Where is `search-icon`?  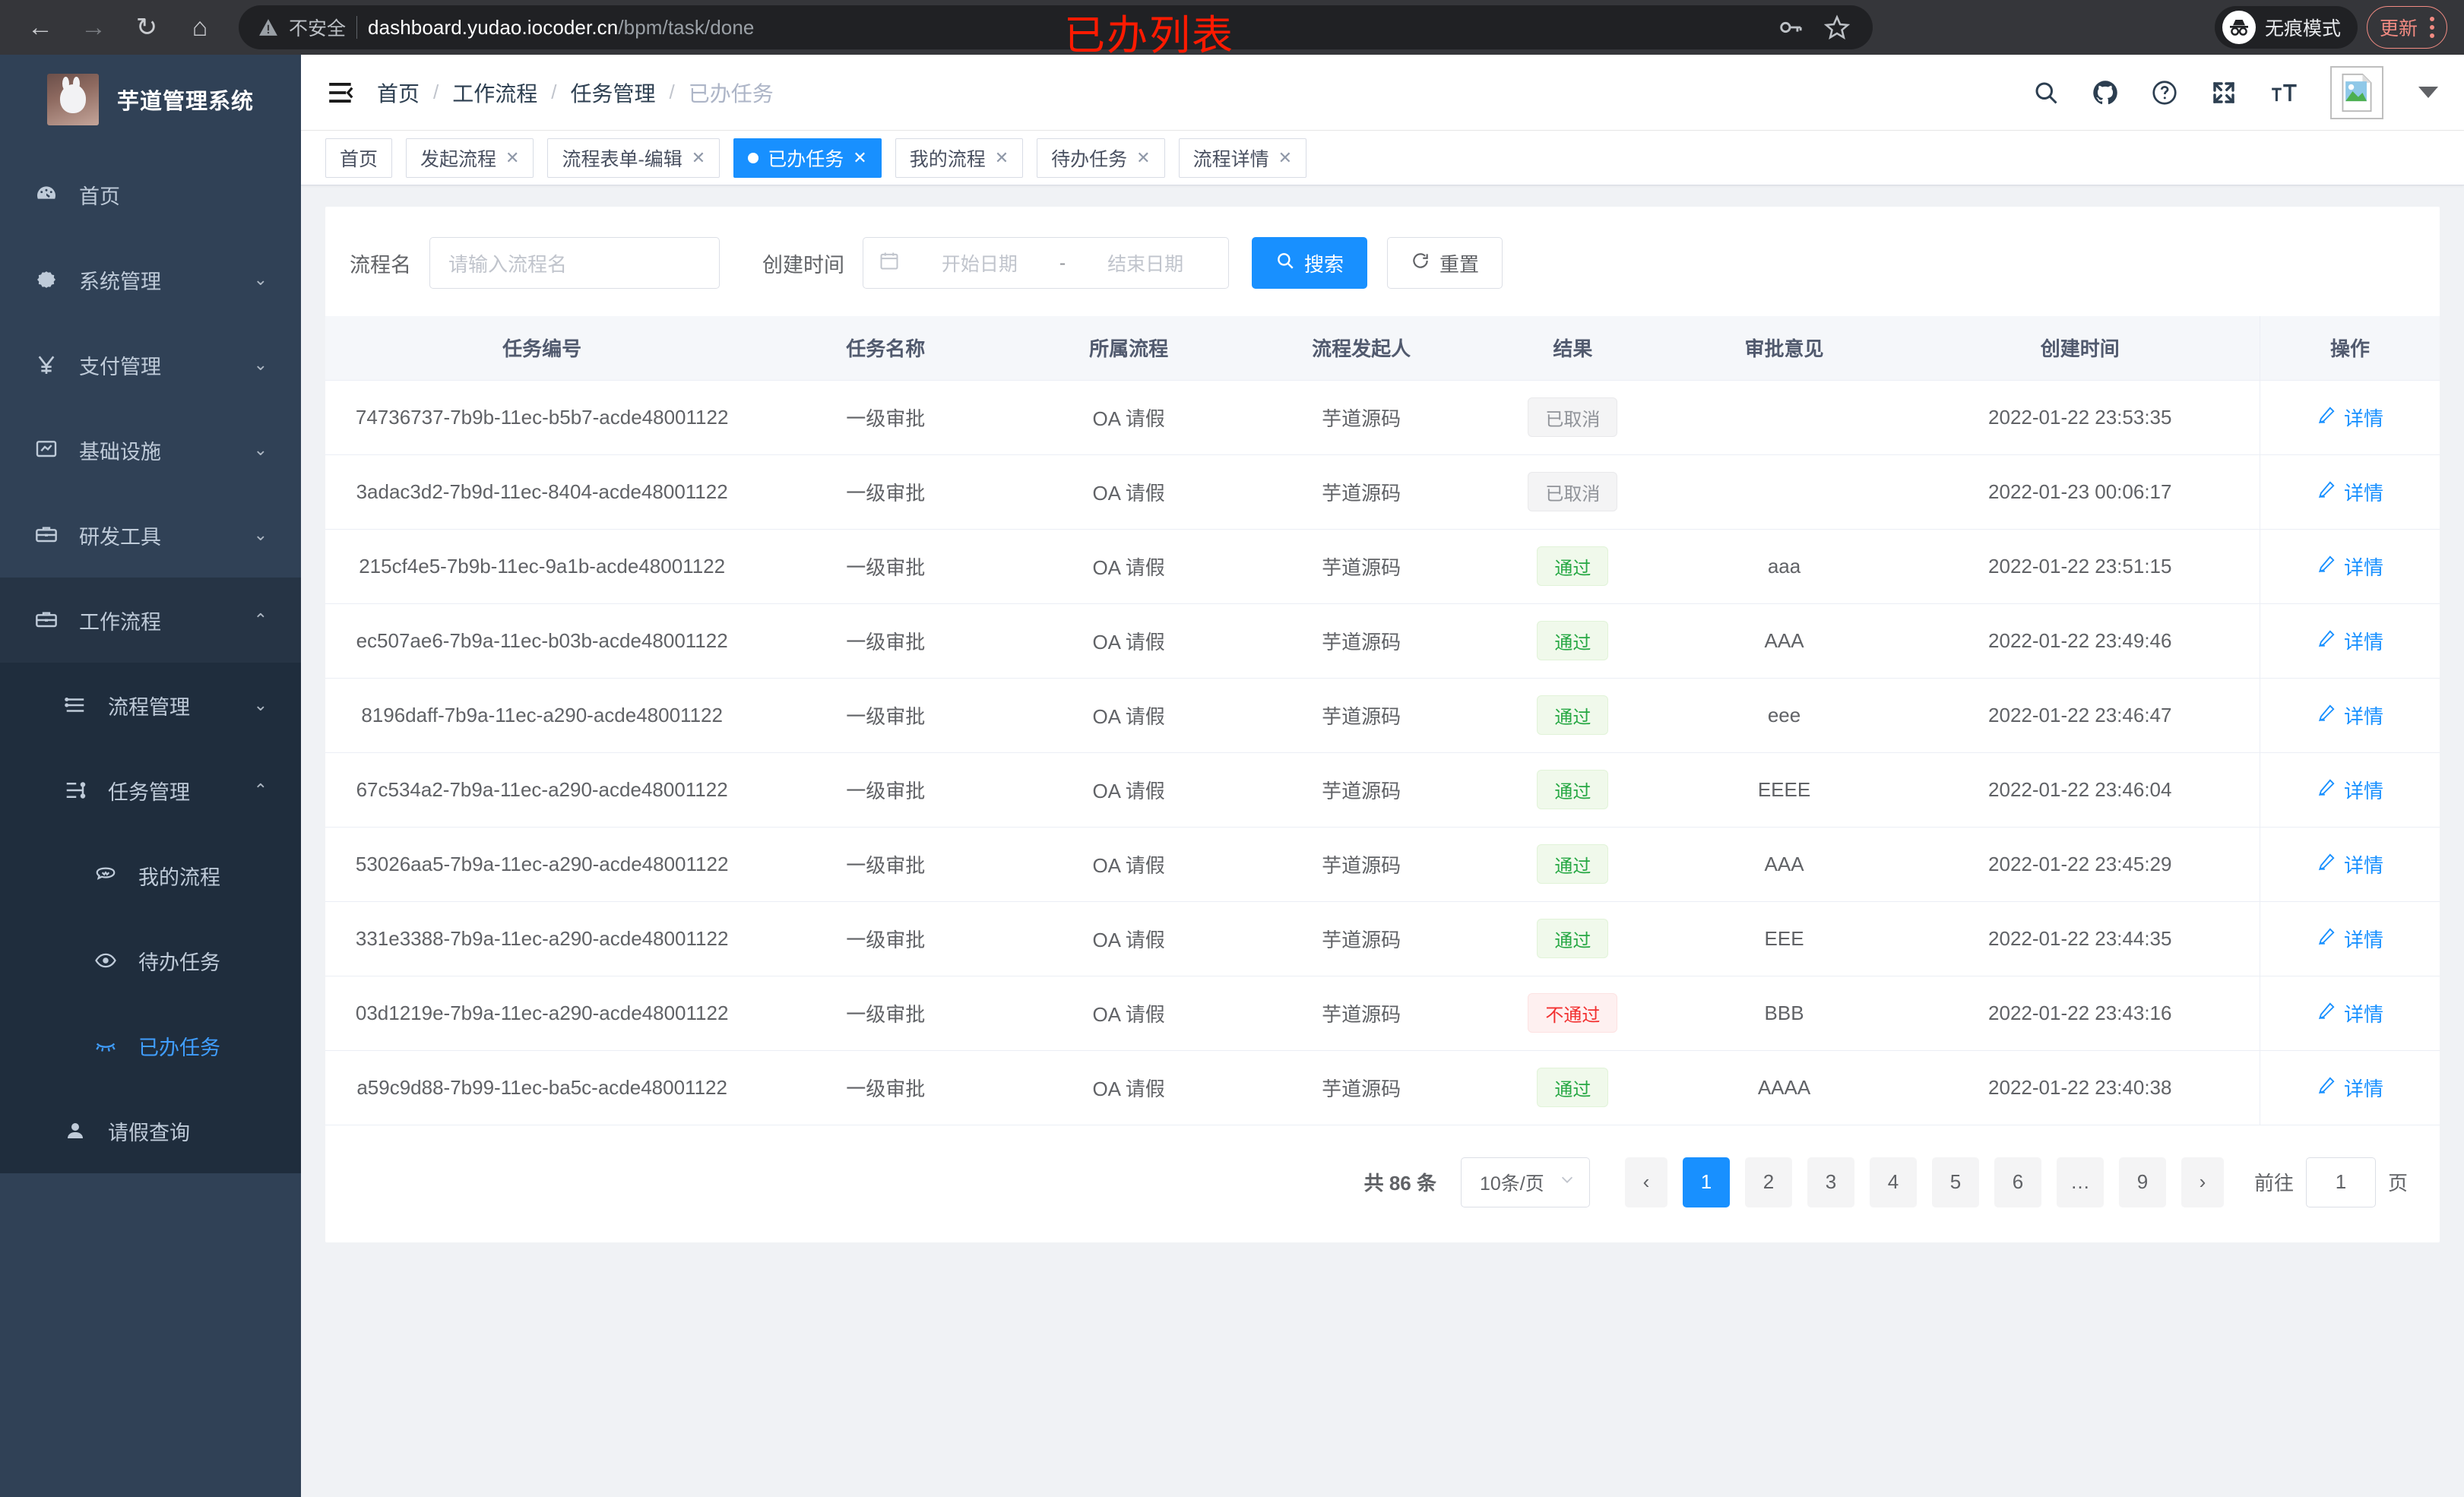 search-icon is located at coordinates (2046, 92).